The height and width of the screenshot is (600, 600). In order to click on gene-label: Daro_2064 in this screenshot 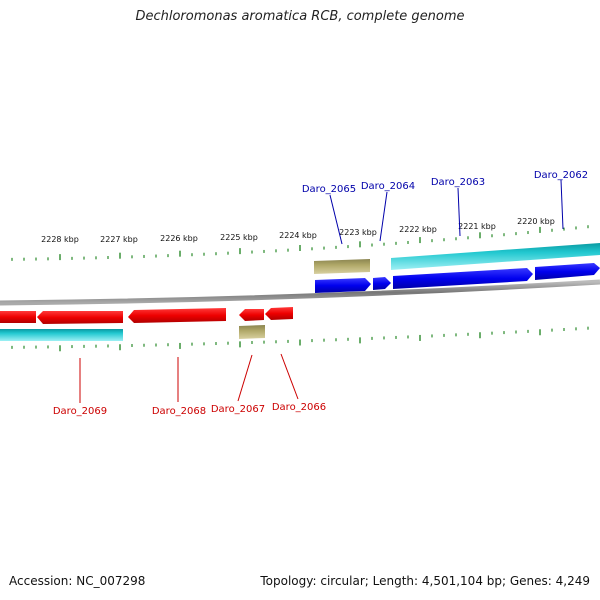, I will do `click(388, 186)`.